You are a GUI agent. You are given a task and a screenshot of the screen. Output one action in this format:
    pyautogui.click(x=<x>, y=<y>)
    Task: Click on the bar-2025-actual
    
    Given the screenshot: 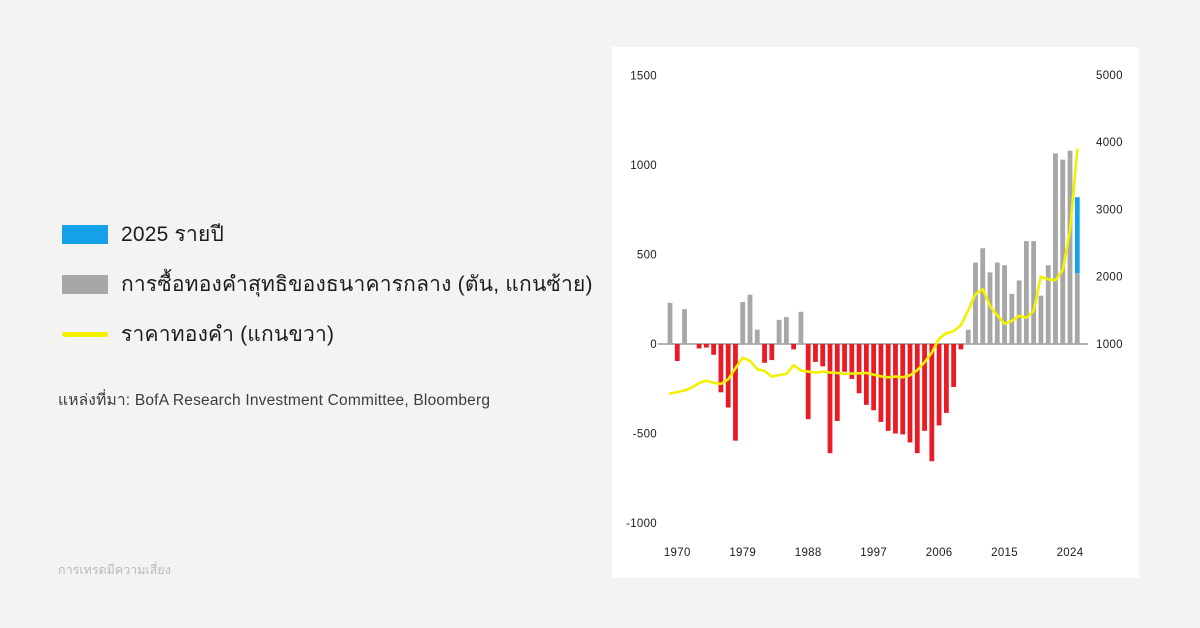 What is the action you would take?
    pyautogui.click(x=1077, y=308)
    